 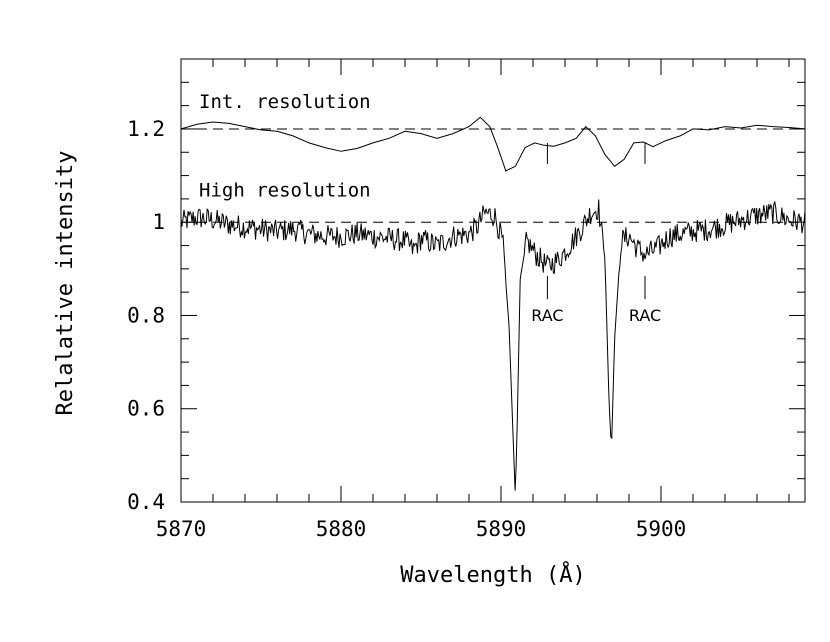 I want to click on x-tick-label: 5880, so click(x=341, y=529).